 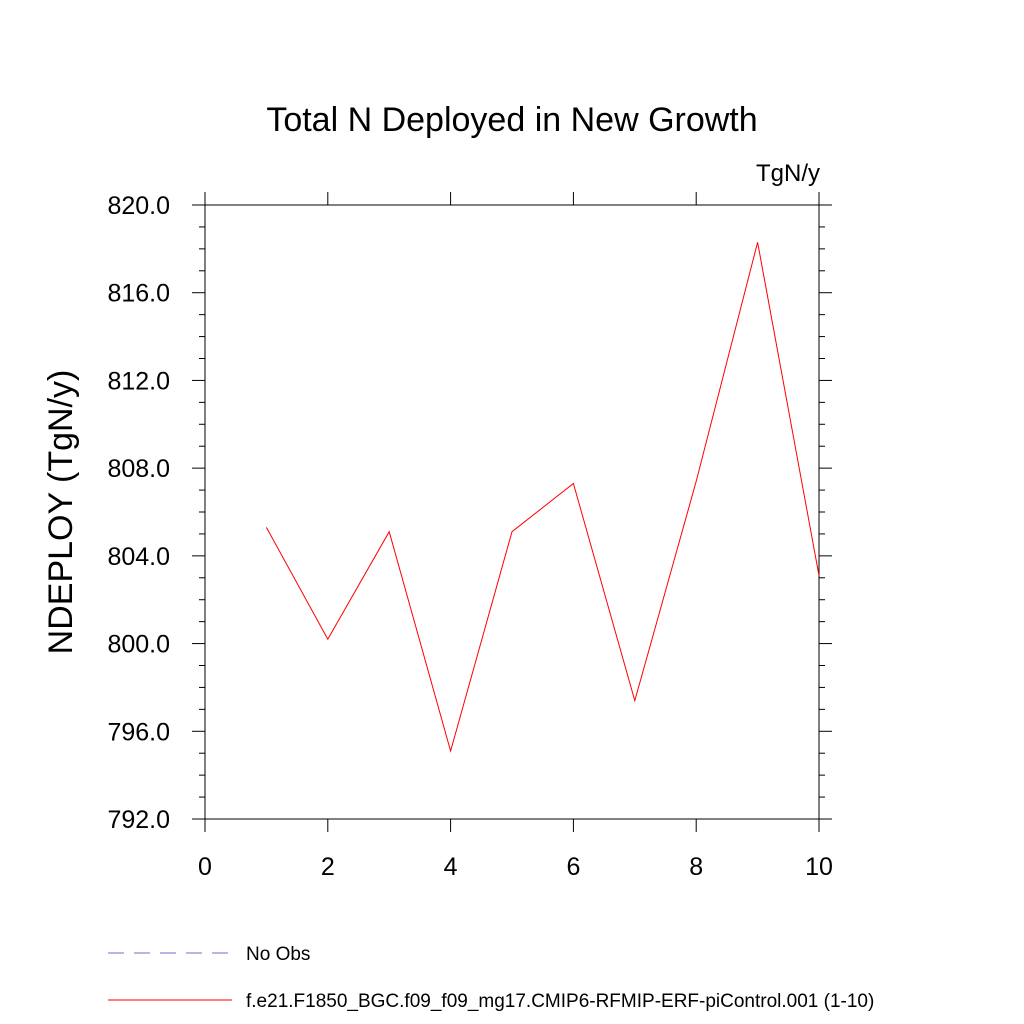 What do you see at coordinates (205, 867) in the screenshot?
I see `x-tick-label: 0` at bounding box center [205, 867].